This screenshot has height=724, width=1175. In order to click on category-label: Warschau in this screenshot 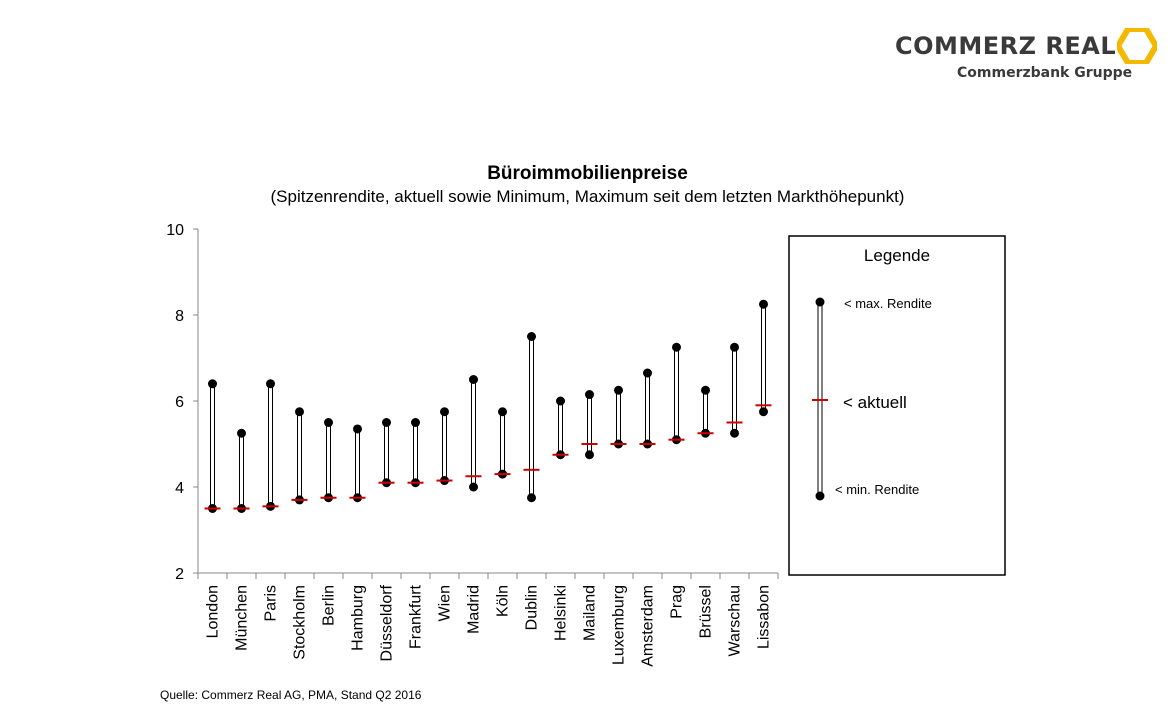, I will do `click(735, 620)`.